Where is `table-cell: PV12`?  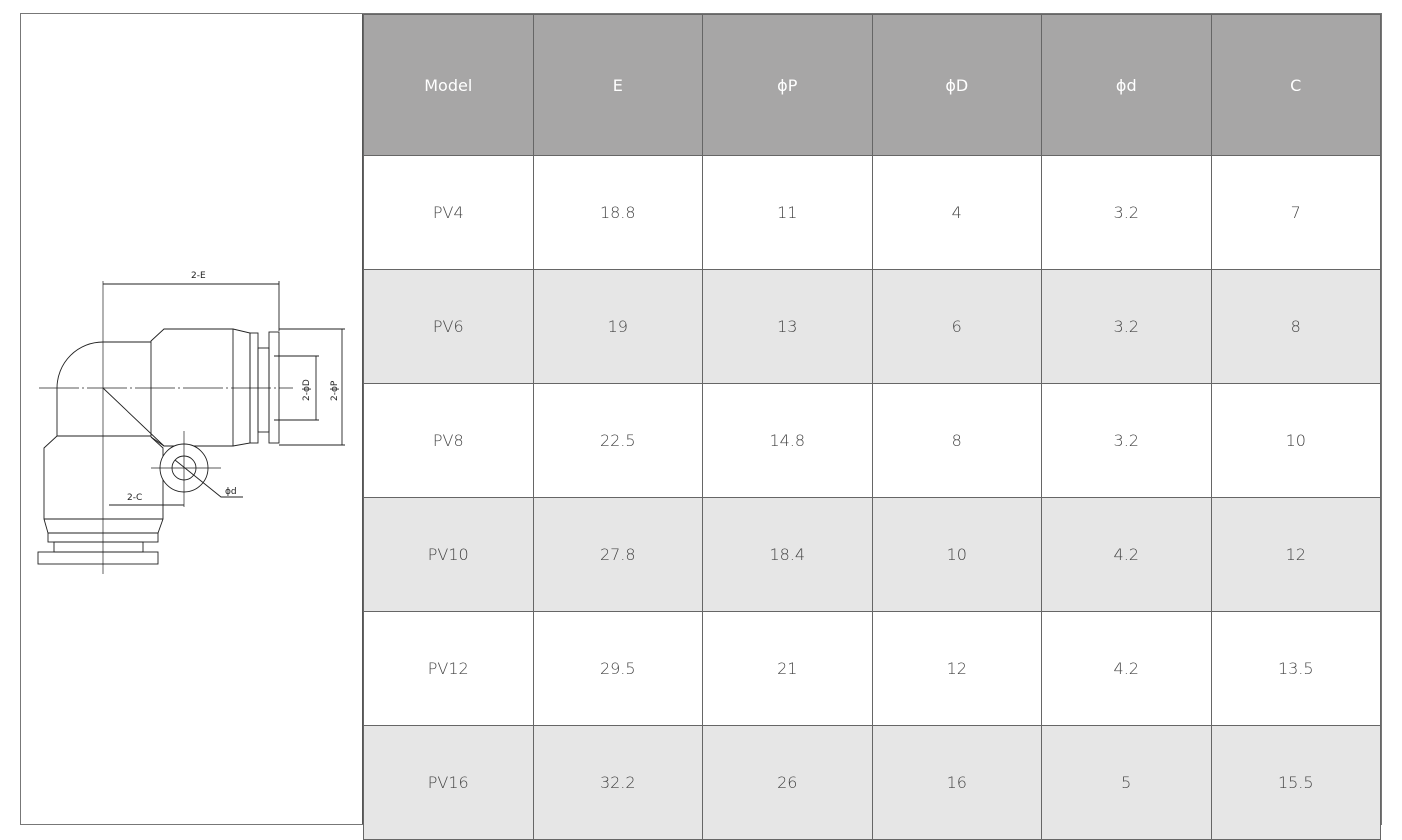
table-cell: PV12 is located at coordinates (448, 668).